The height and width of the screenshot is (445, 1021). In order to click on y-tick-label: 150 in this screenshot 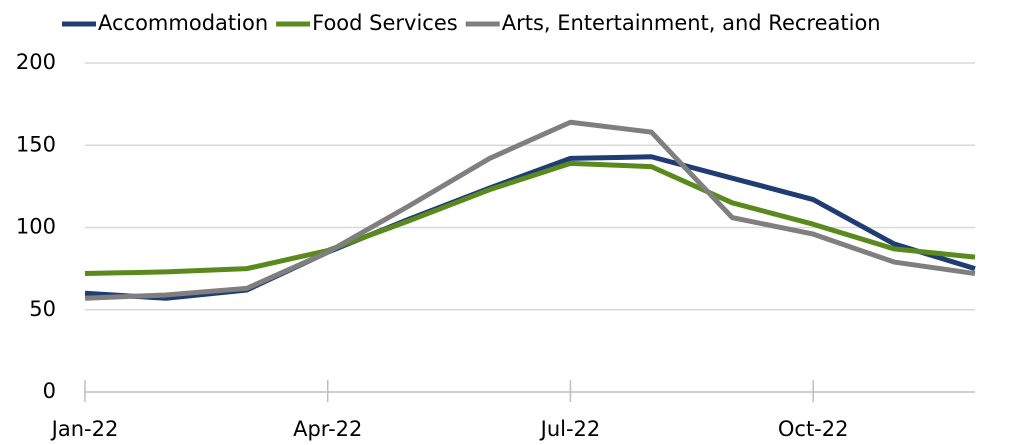, I will do `click(36, 144)`.